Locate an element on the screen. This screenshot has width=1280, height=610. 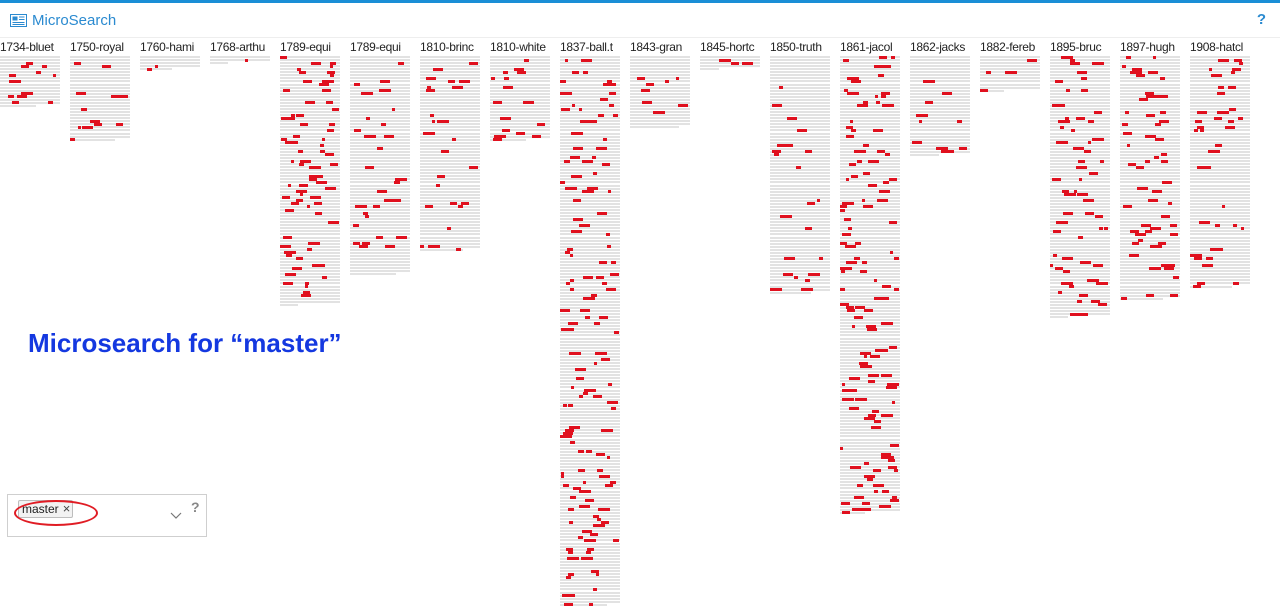
document-title: 1768-arthu is located at coordinates (238, 47).